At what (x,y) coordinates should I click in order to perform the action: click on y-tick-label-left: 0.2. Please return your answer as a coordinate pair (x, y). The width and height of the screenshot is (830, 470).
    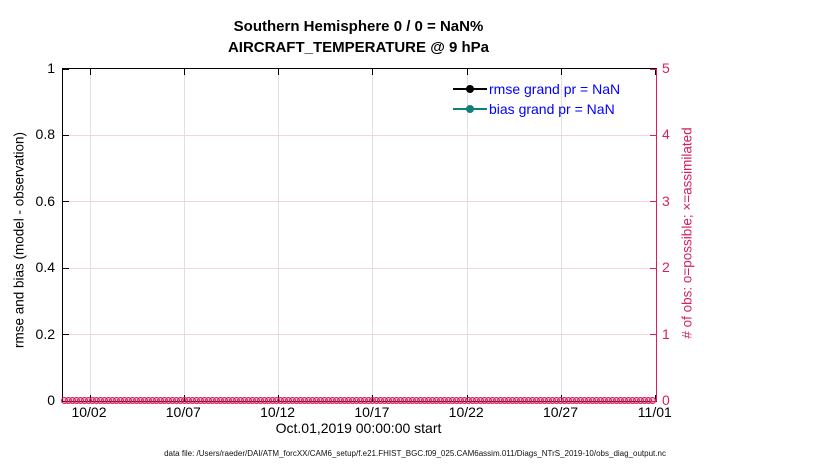
    Looking at the image, I should click on (45, 333).